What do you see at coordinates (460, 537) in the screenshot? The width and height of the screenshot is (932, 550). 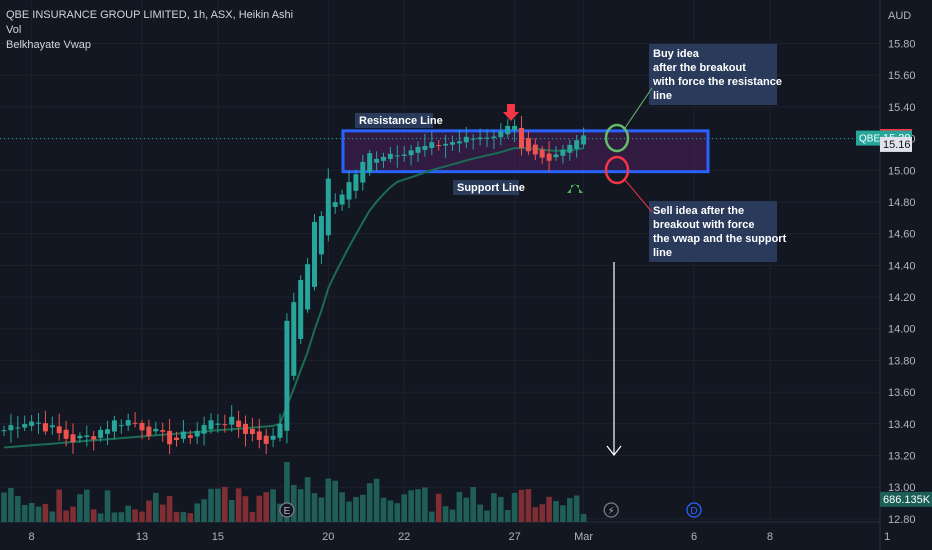 I see `time-axis: 8 13 15 20 22 27 Mar 6 8 1` at bounding box center [460, 537].